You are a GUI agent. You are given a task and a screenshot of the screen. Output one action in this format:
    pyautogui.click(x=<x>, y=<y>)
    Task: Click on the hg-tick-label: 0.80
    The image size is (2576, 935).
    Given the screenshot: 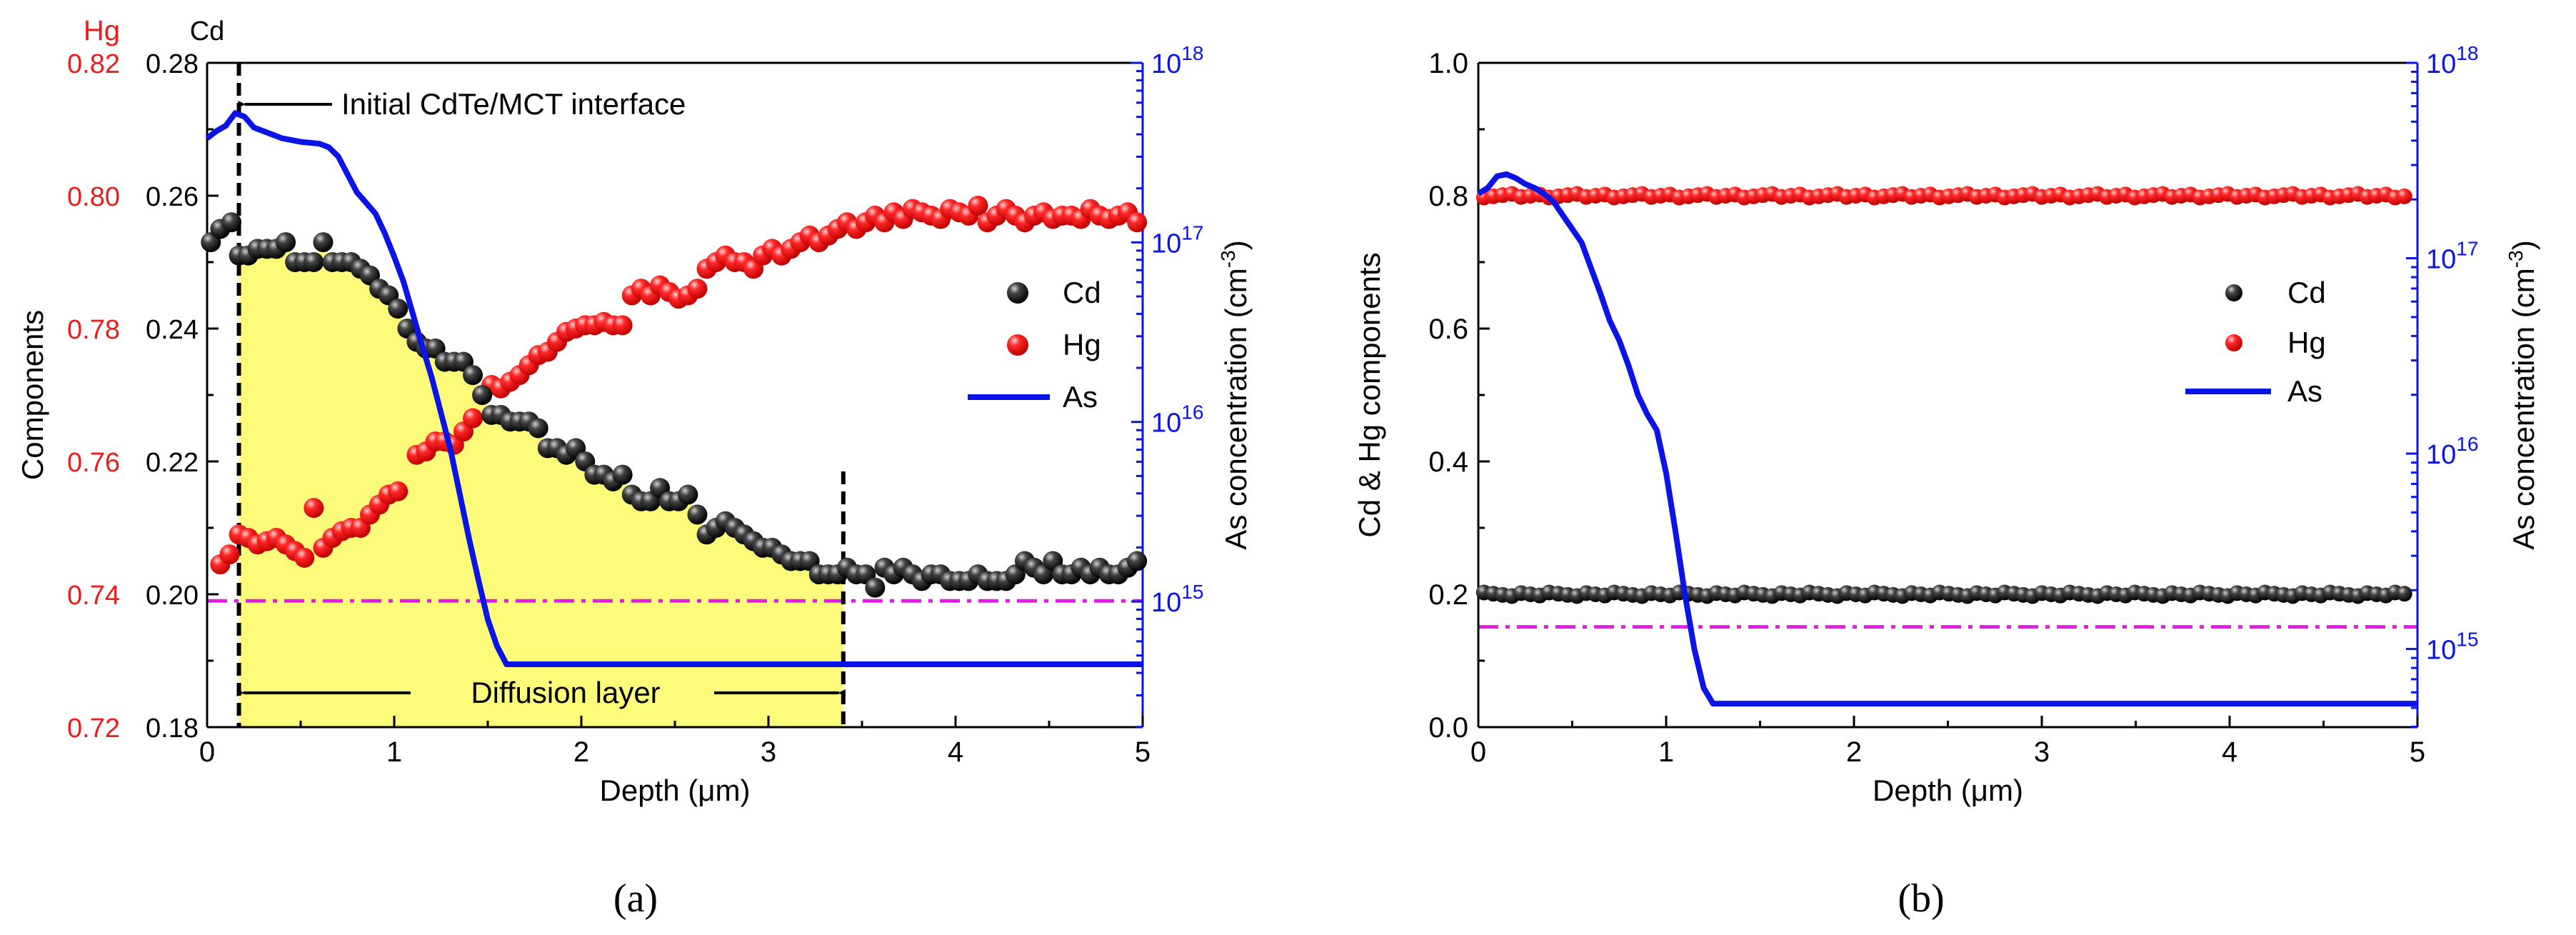 What is the action you would take?
    pyautogui.click(x=93, y=197)
    